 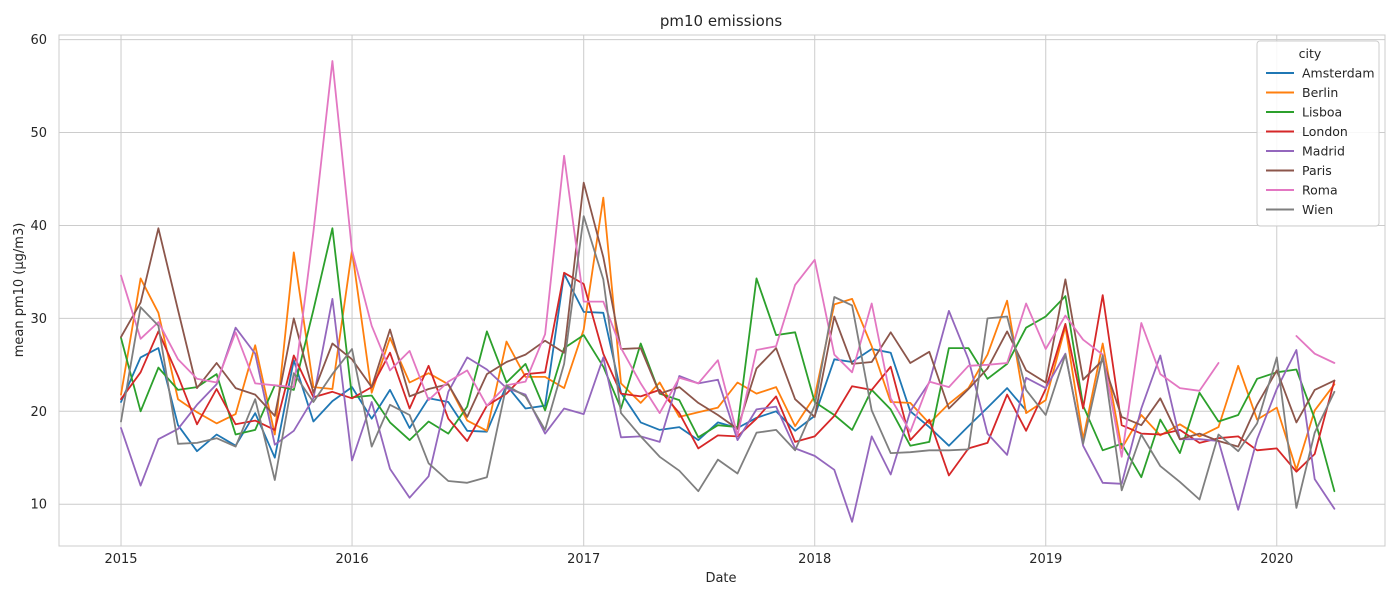 What do you see at coordinates (19, 290) in the screenshot?
I see `y-axis-label: mean pm10 (µg/m3)` at bounding box center [19, 290].